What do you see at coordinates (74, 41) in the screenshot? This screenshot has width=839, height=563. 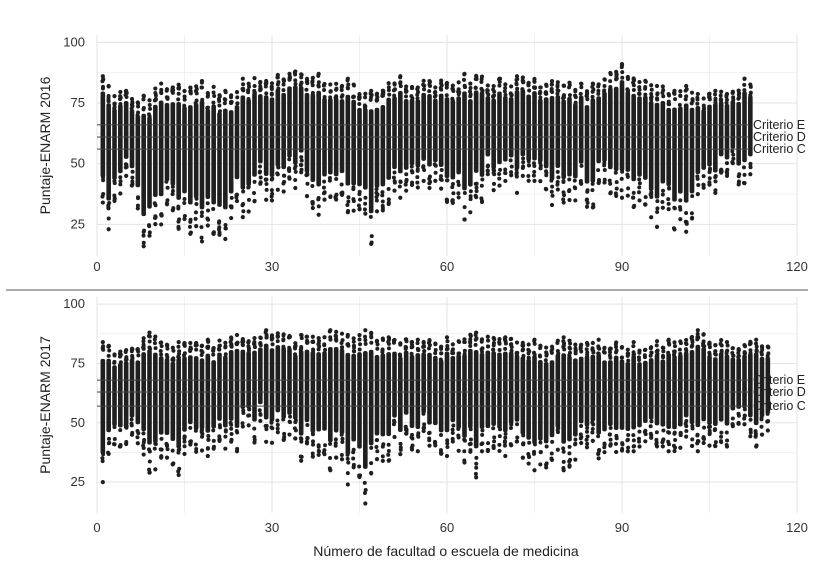 I see `y-tick-label: 100` at bounding box center [74, 41].